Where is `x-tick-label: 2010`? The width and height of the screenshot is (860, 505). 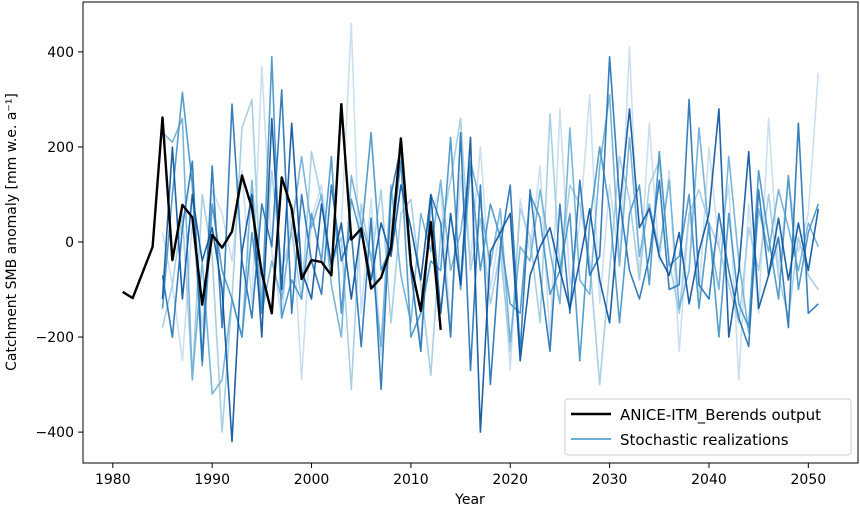 x-tick-label: 2010 is located at coordinates (411, 480).